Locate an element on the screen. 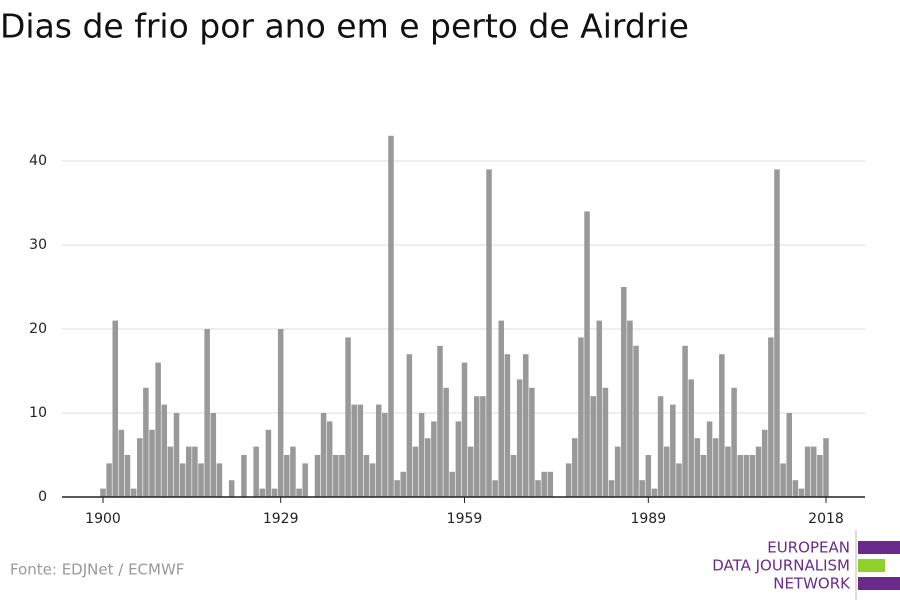 This screenshot has height=600, width=900. y-tick-label: 10 is located at coordinates (38, 413).